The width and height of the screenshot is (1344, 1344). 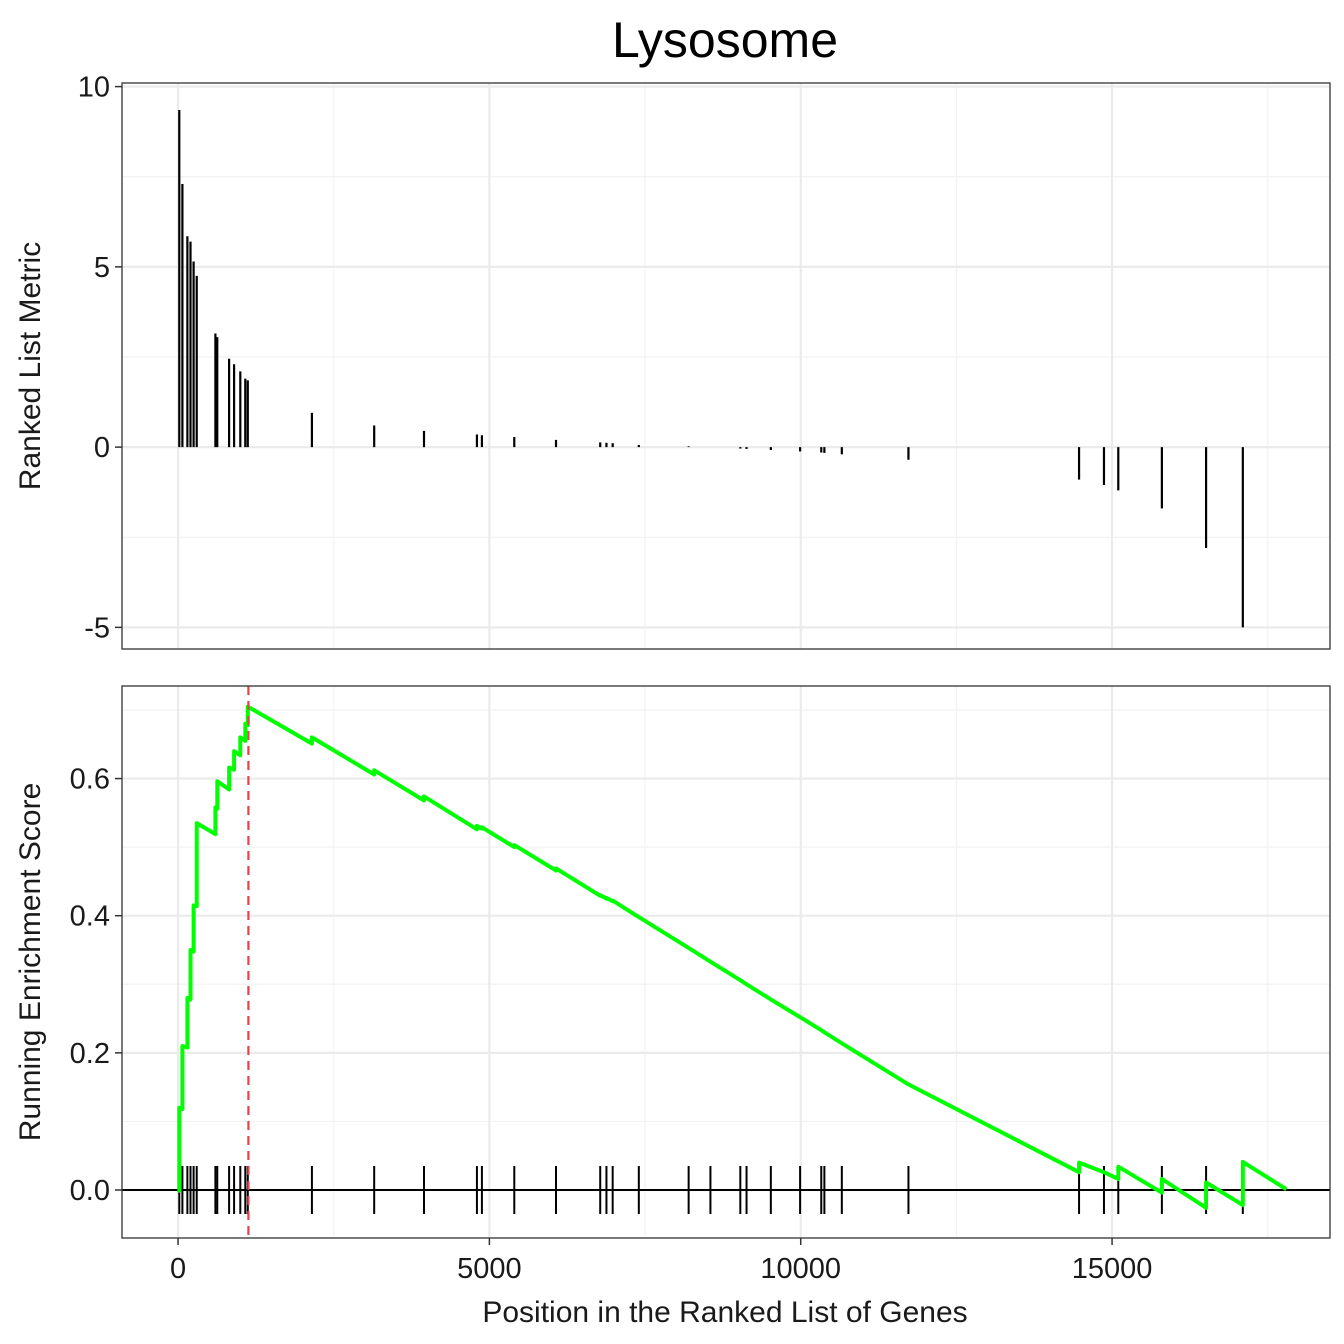 I want to click on bottom-y-tick-label: 0.6, so click(x=90, y=780).